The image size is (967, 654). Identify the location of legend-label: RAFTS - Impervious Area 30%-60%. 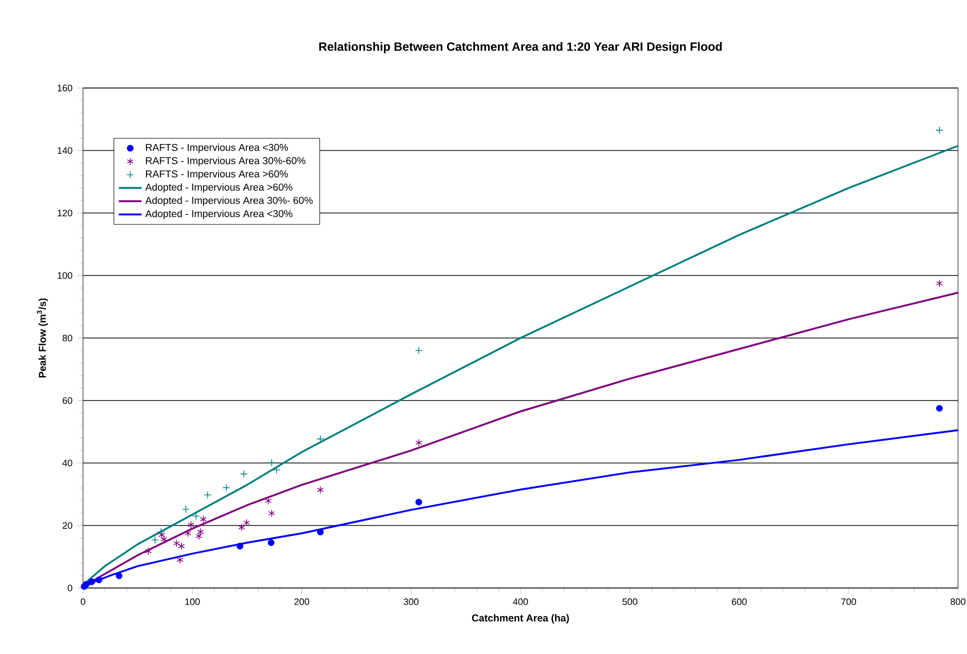
(226, 161).